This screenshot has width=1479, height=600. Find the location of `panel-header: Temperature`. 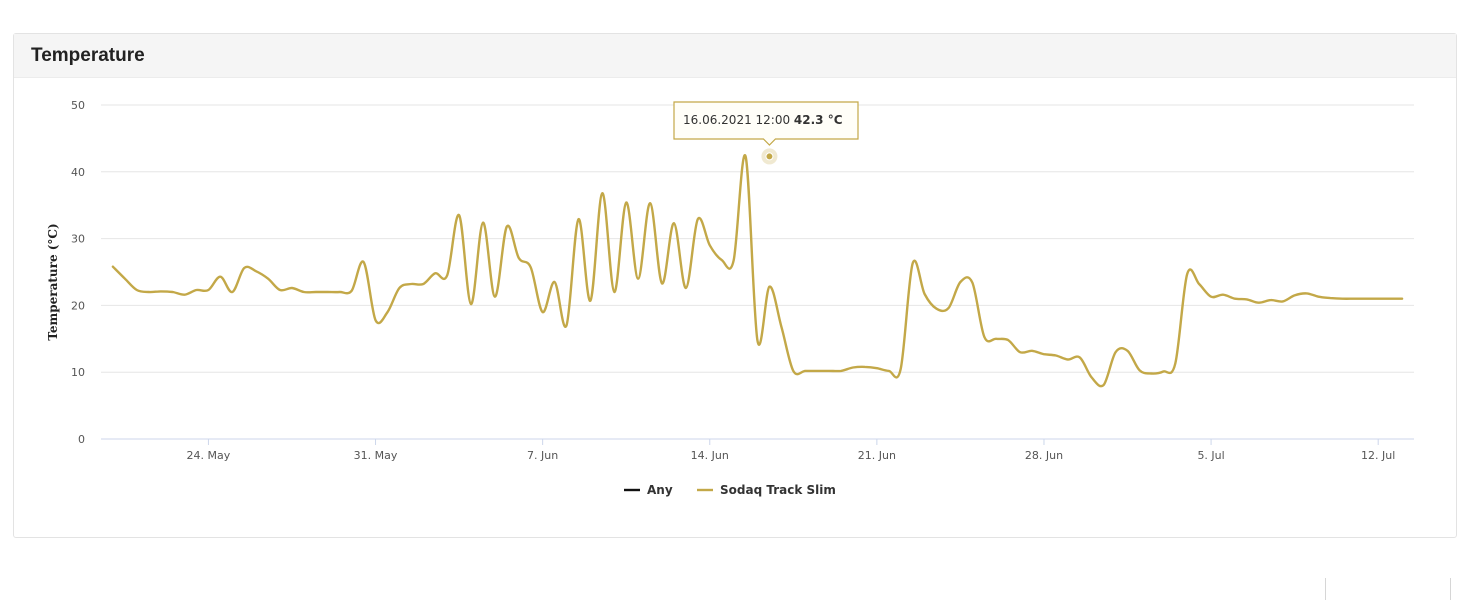

panel-header: Temperature is located at coordinates (735, 56).